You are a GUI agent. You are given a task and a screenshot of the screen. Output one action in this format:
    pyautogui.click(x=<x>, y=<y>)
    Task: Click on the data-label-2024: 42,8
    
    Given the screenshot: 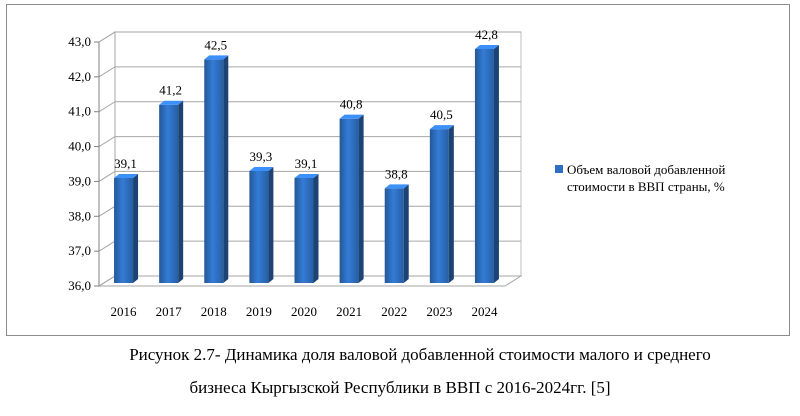 What is the action you would take?
    pyautogui.click(x=486, y=34)
    